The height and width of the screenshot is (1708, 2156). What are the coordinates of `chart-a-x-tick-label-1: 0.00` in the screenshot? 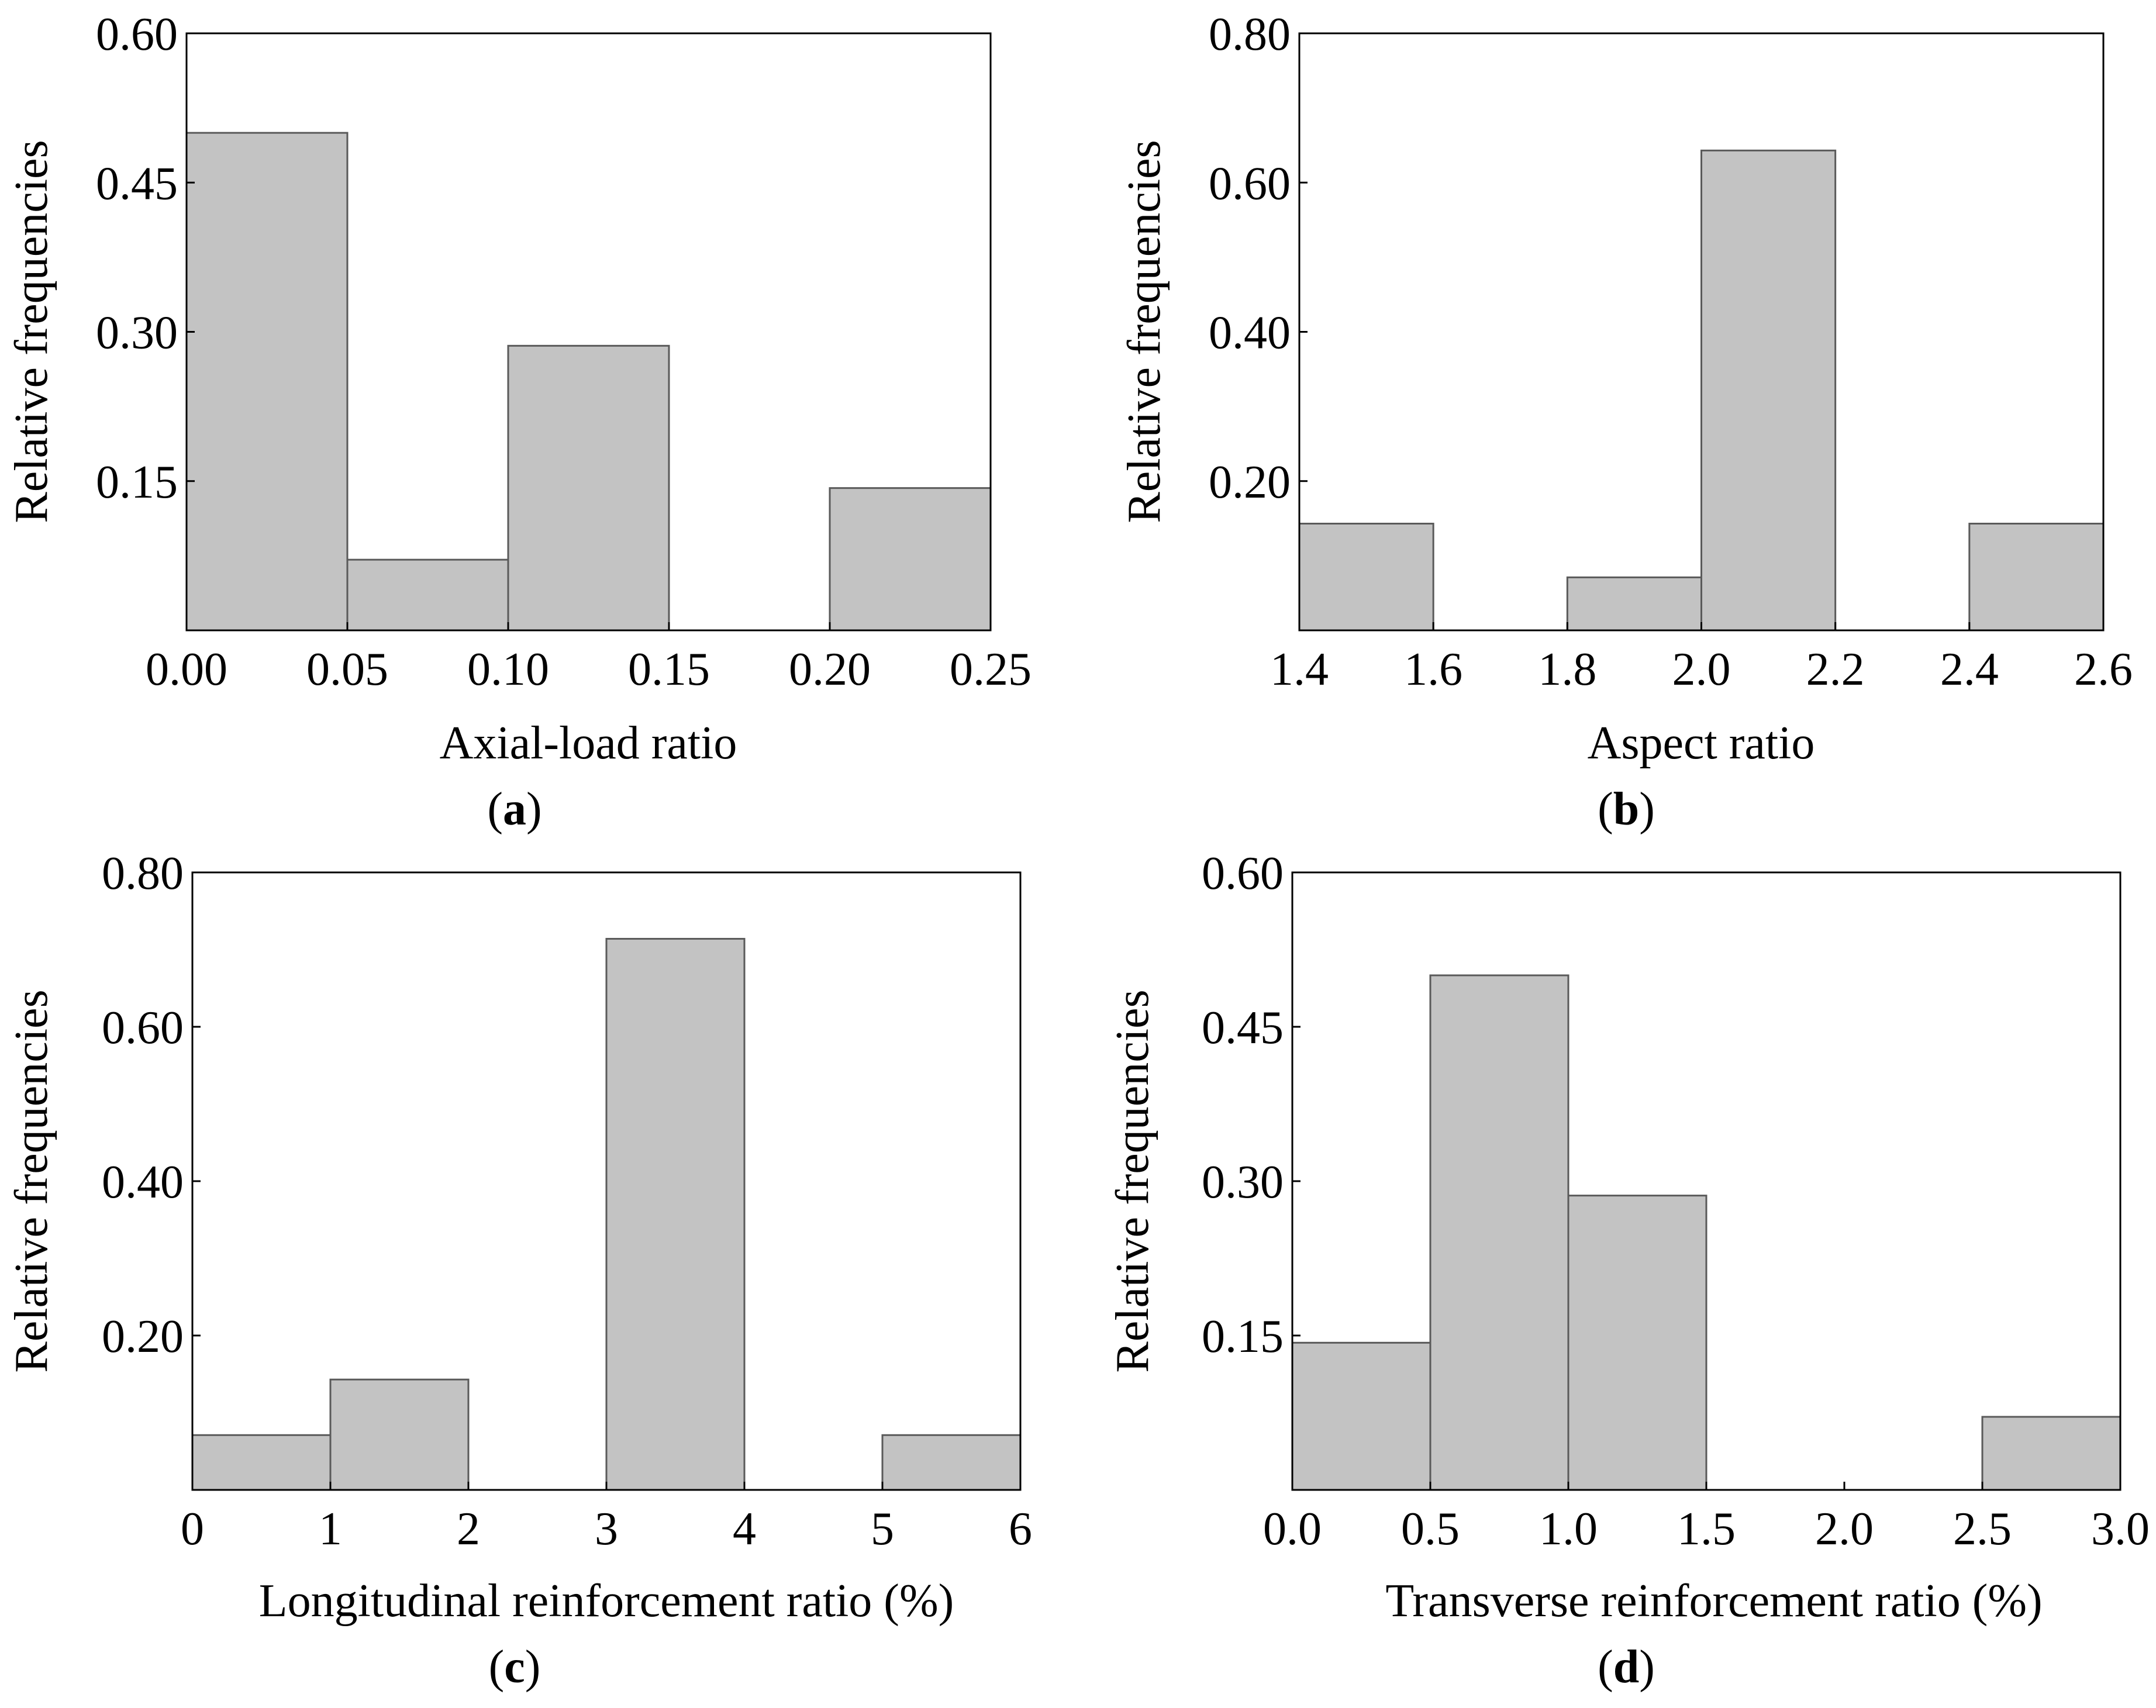 It's located at (186, 669).